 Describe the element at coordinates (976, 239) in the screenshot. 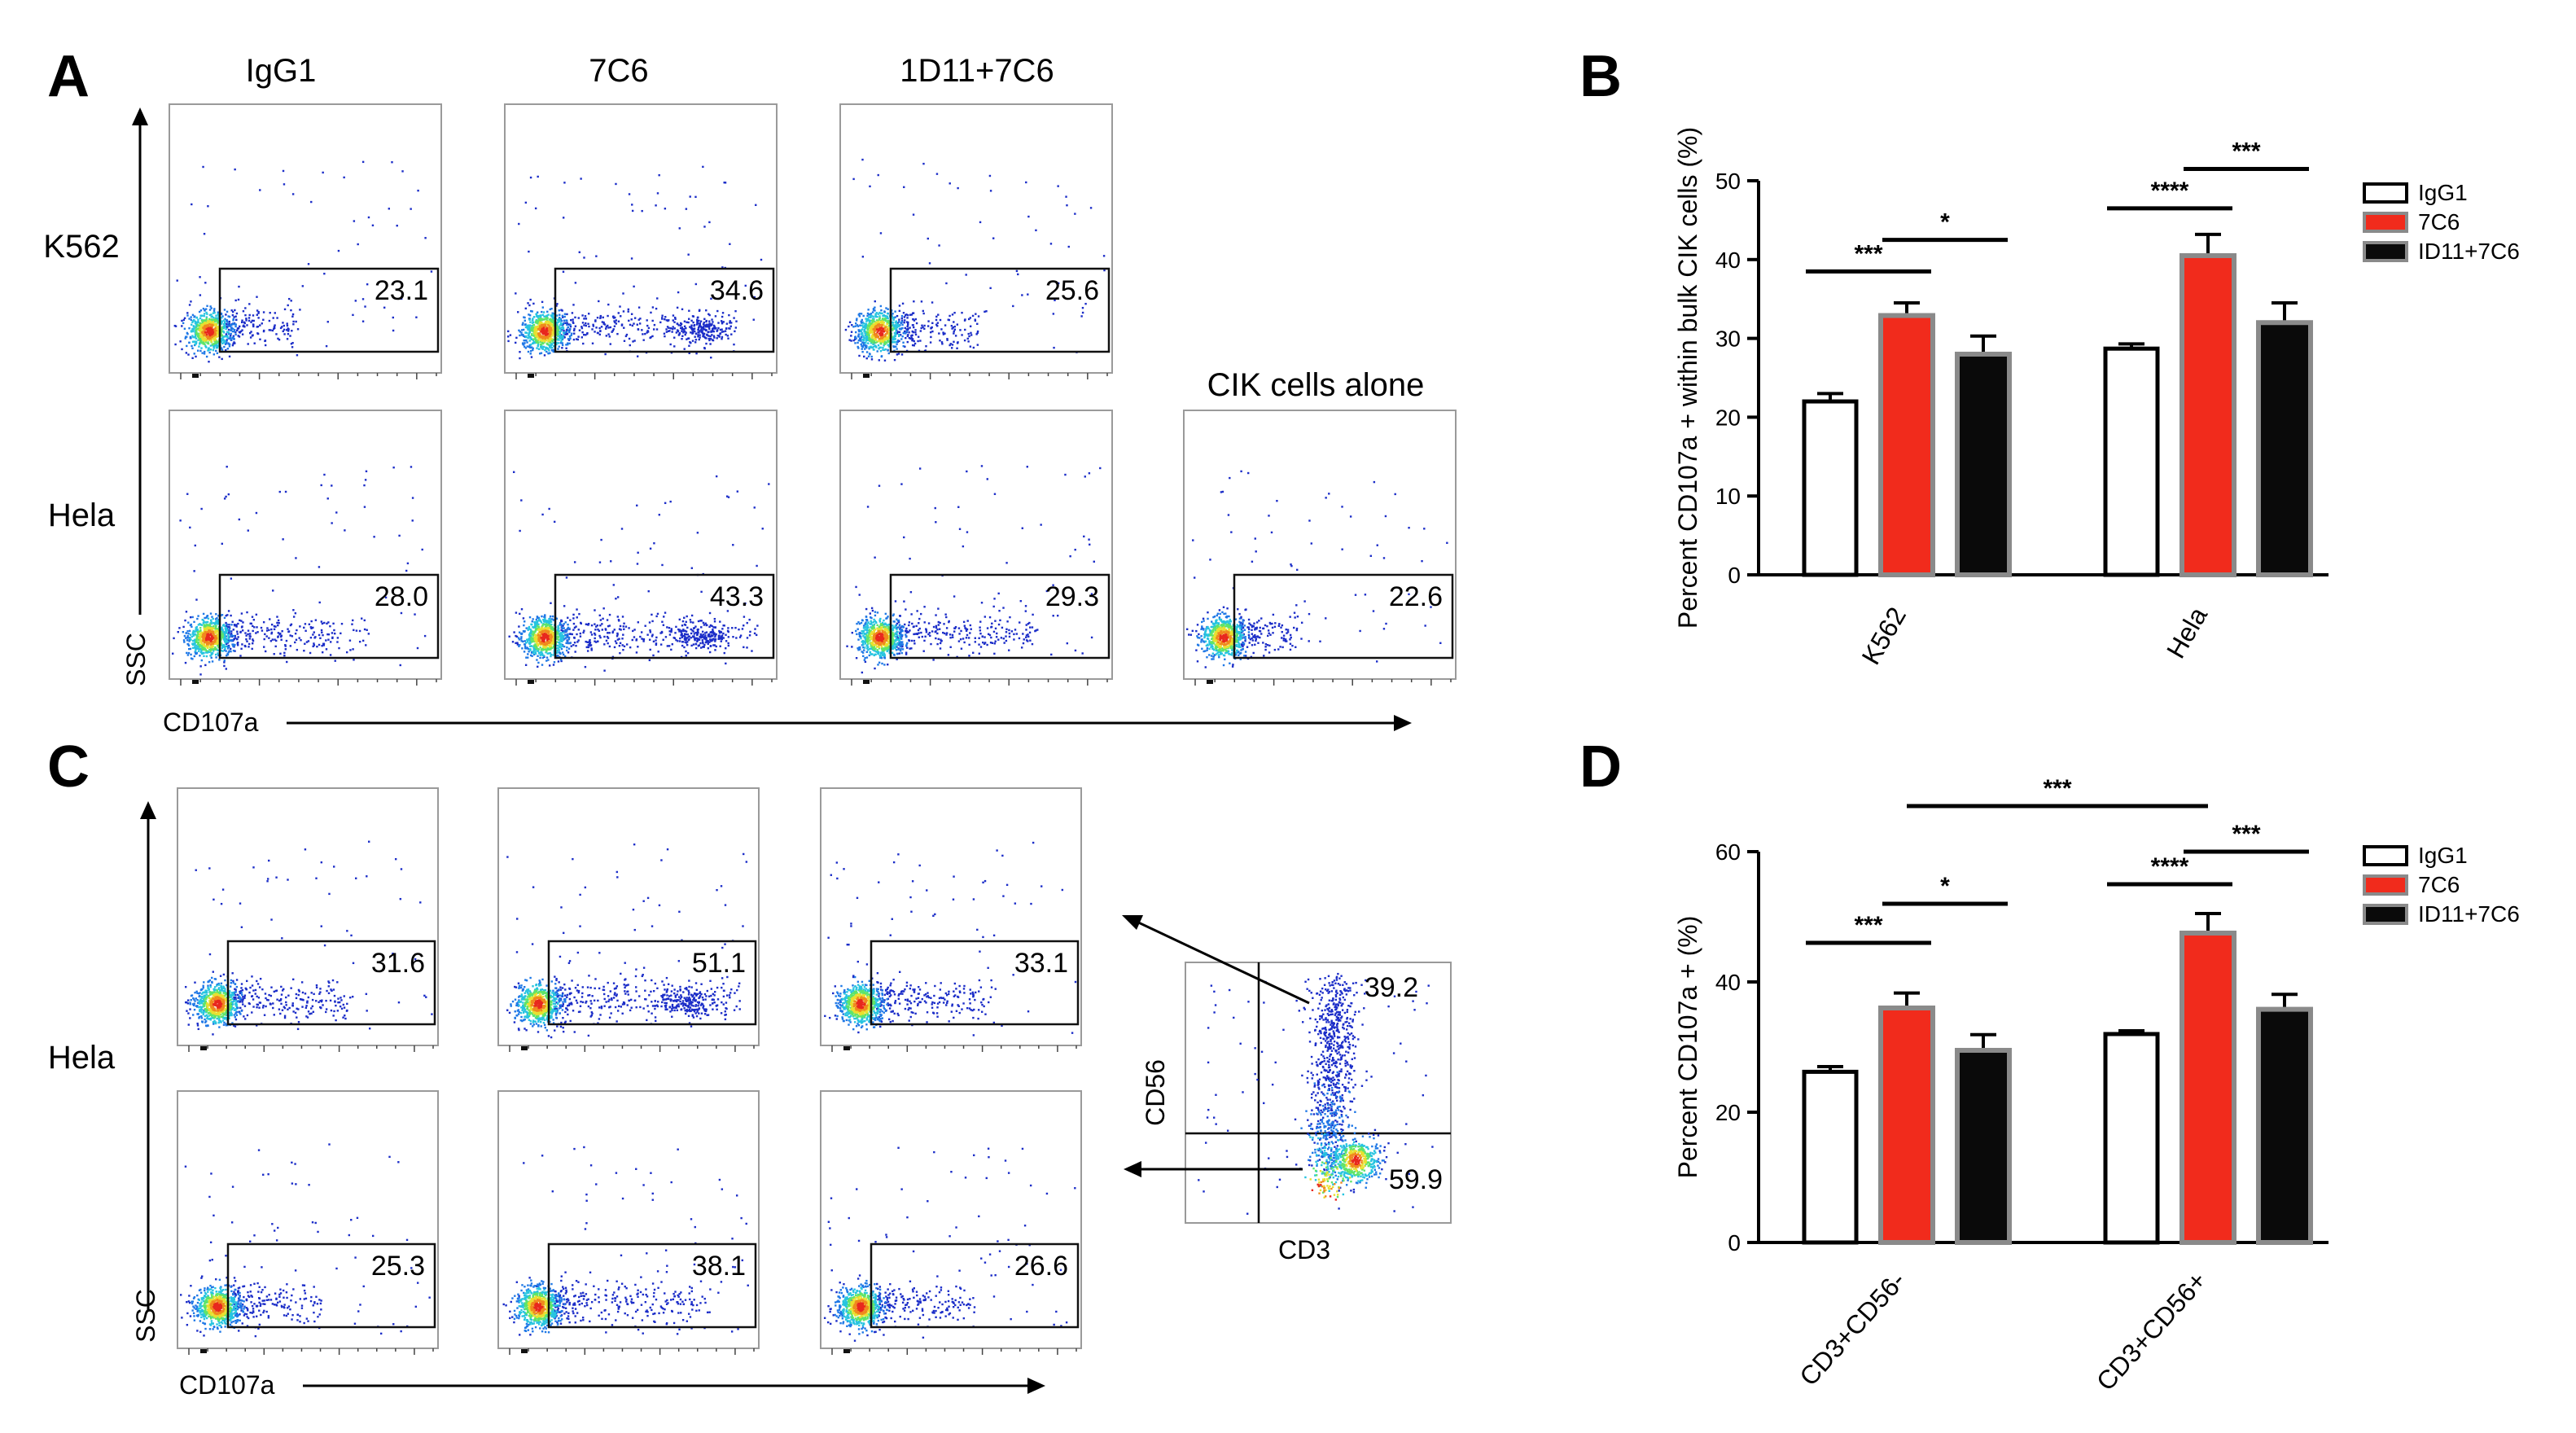

I see `flow-plot-frame` at that location.